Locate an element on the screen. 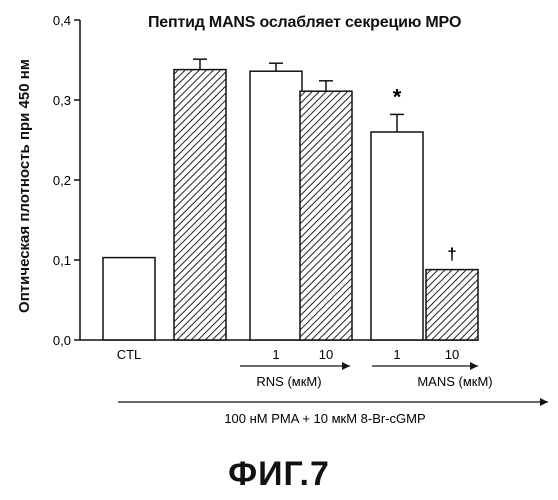 This screenshot has height=500, width=558. group-label: RNS (мкМ) is located at coordinates (288, 381).